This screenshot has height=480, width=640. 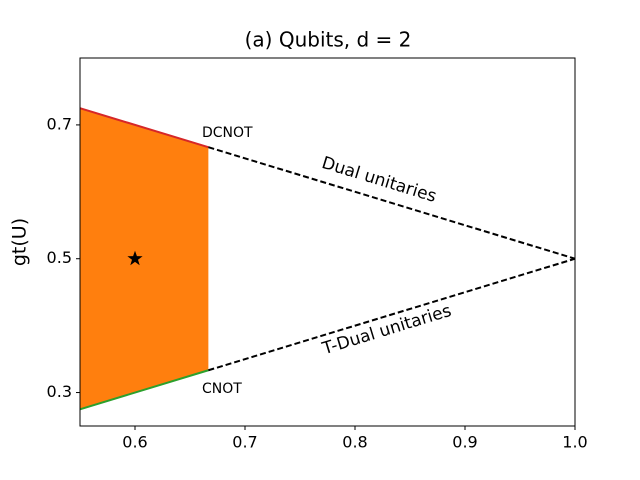 I want to click on x-tick-label: 0.6, so click(x=134, y=442).